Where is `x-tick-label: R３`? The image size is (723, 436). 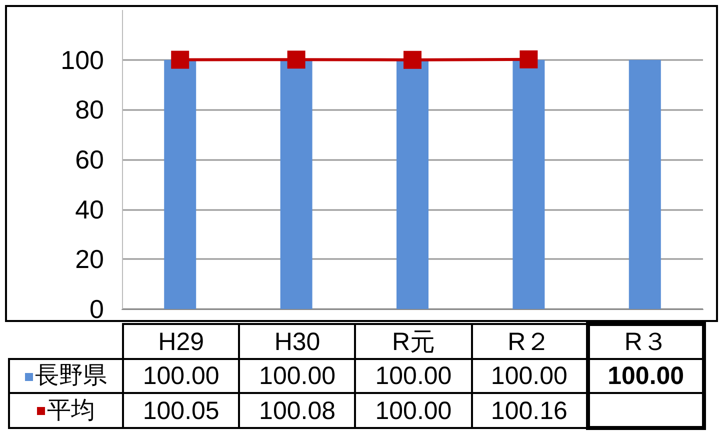
x-tick-label: R３ is located at coordinates (646, 341).